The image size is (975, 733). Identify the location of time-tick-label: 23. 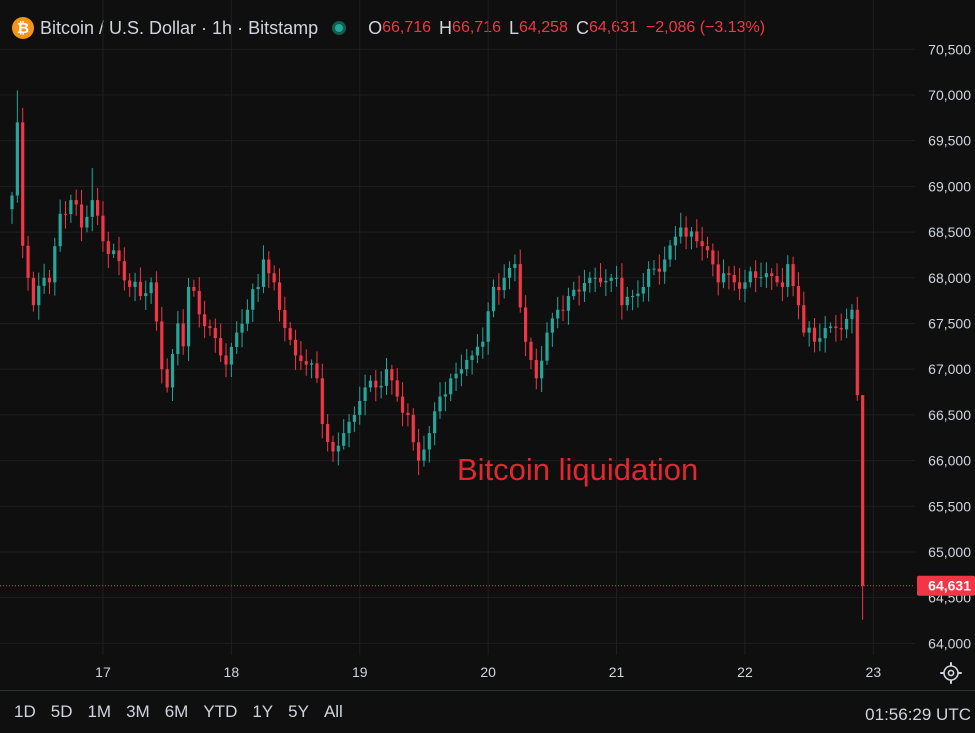
(874, 672).